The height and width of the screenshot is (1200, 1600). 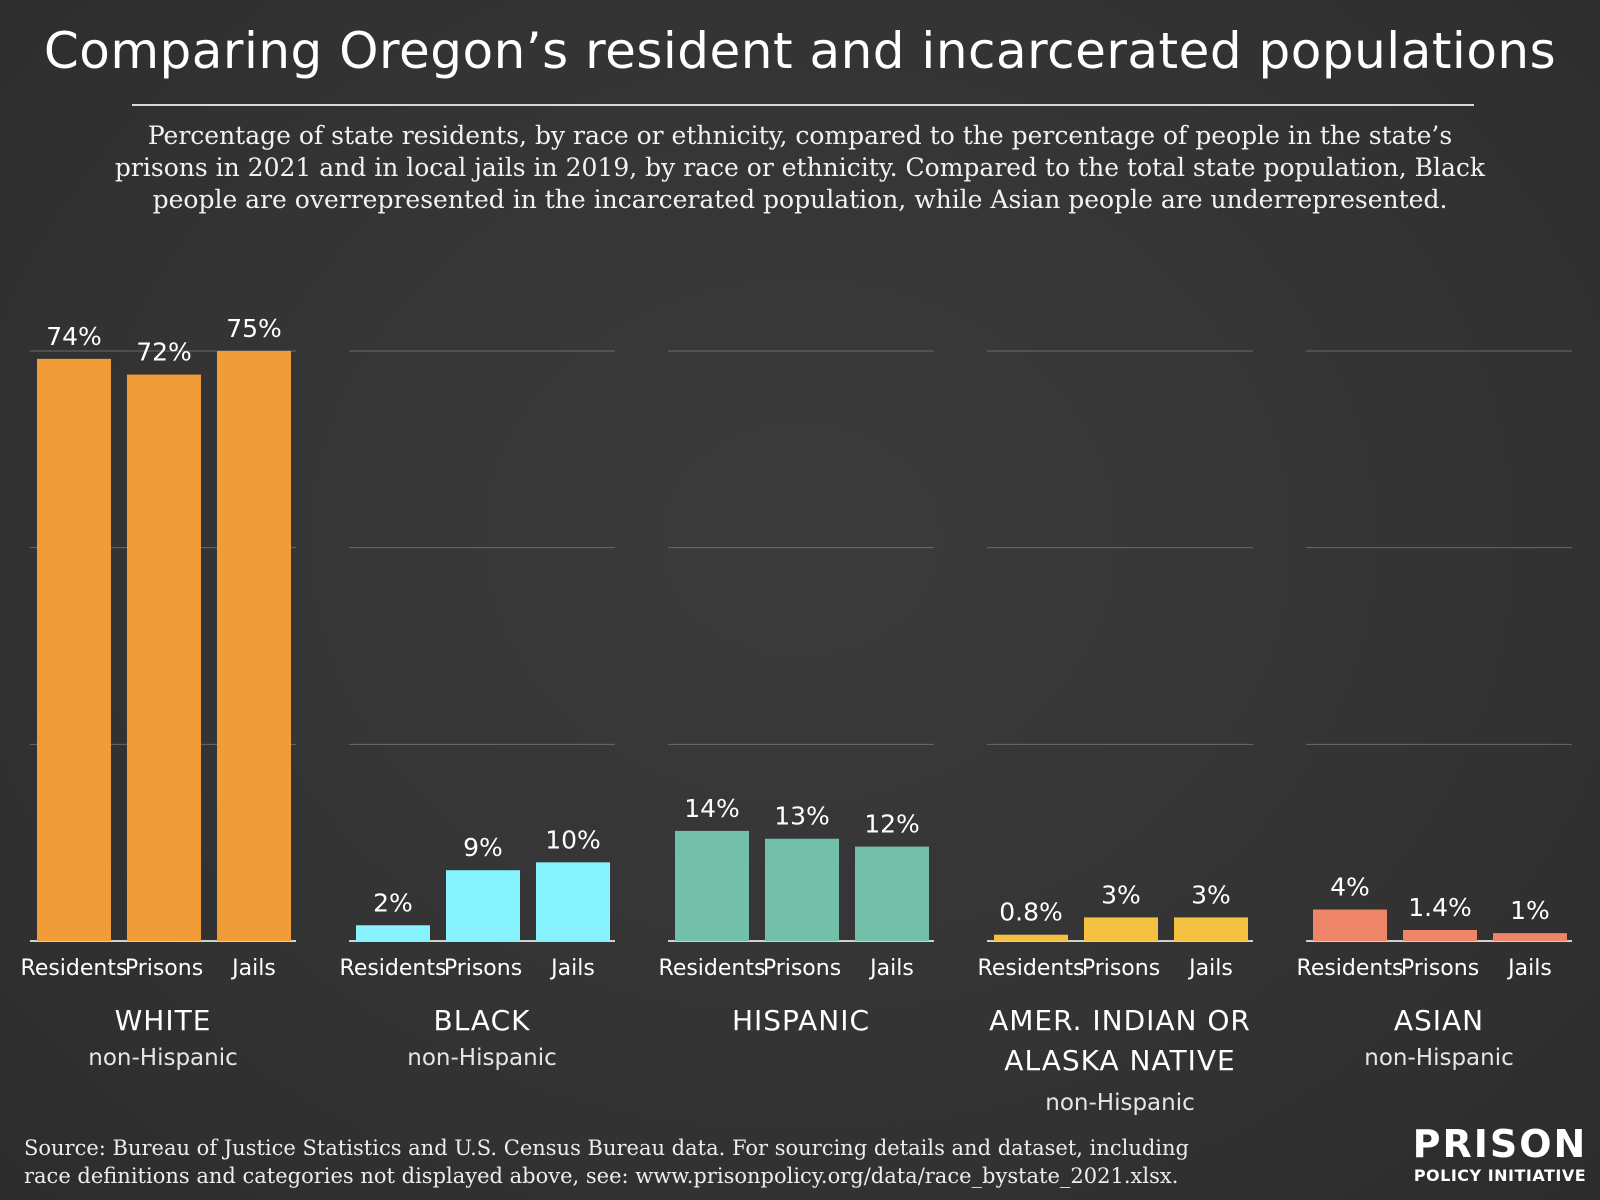 I want to click on group-label: WHITE, so click(x=163, y=1020).